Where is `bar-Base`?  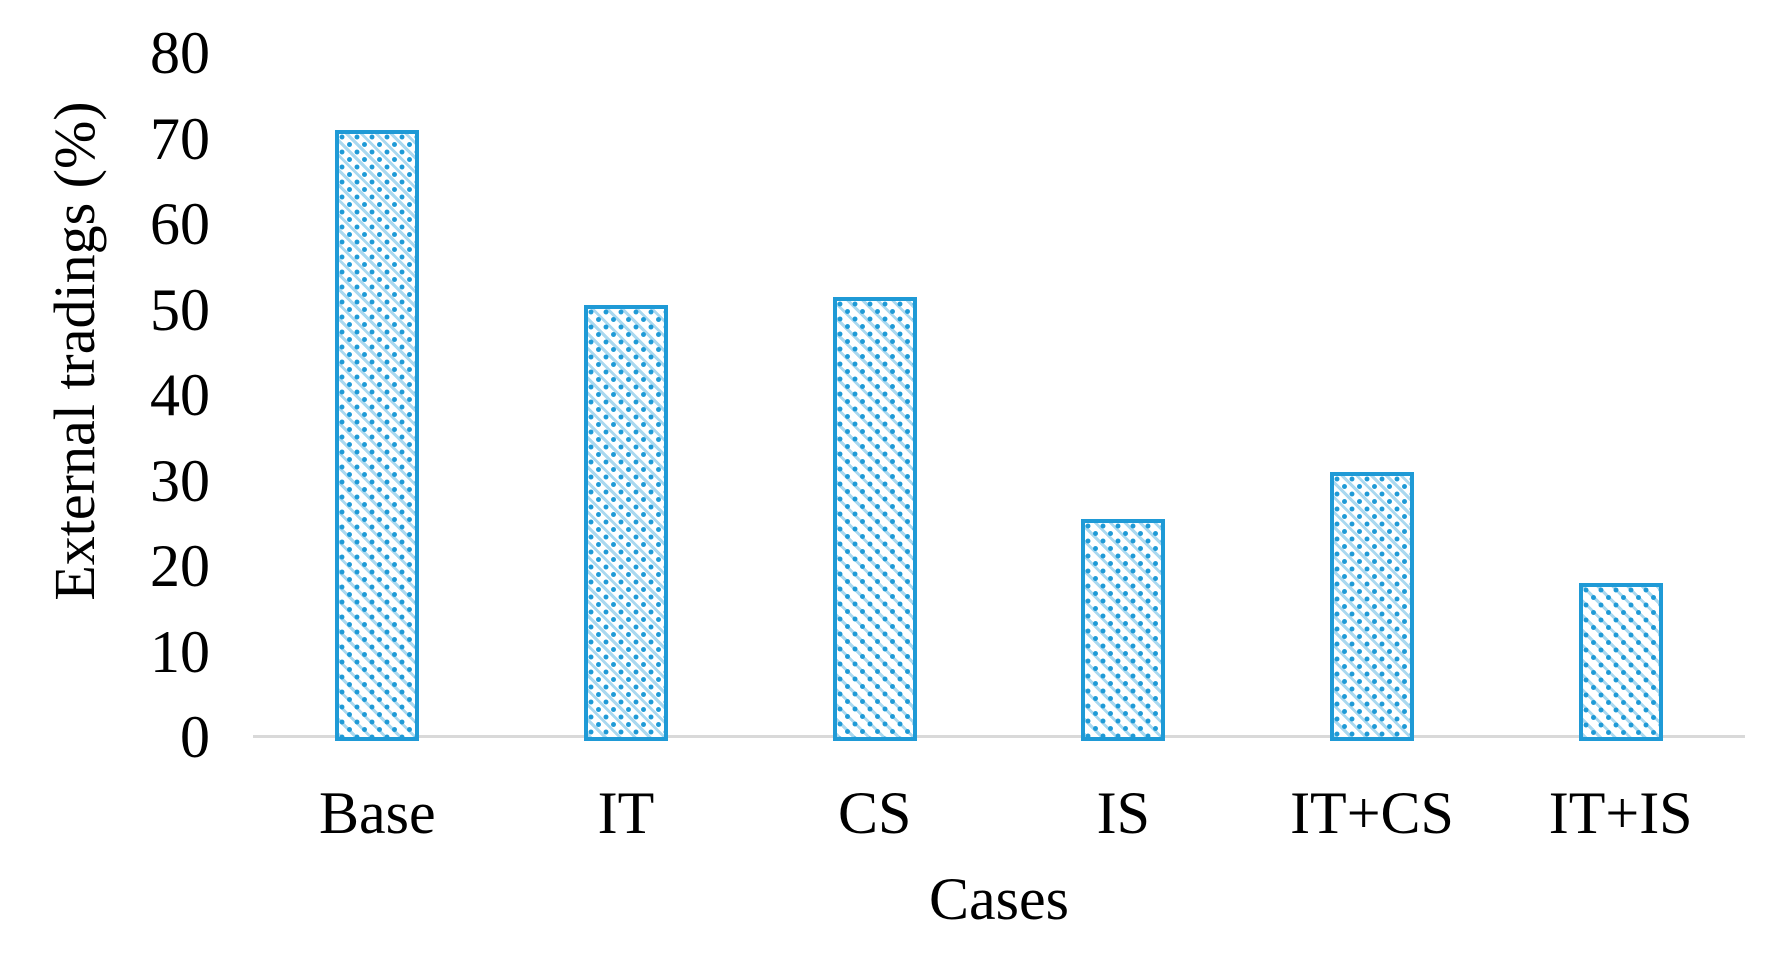
bar-Base is located at coordinates (377, 435).